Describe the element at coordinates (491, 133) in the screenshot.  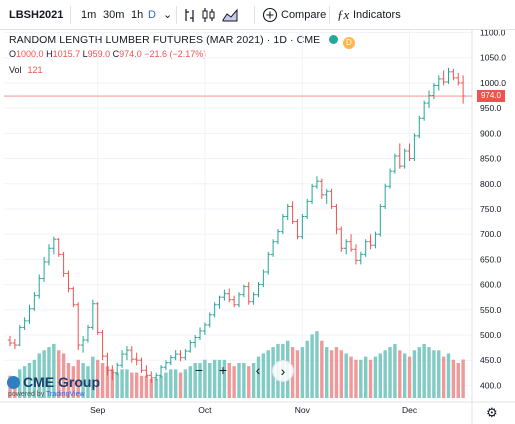
I see `y-tick-label: 900.0` at that location.